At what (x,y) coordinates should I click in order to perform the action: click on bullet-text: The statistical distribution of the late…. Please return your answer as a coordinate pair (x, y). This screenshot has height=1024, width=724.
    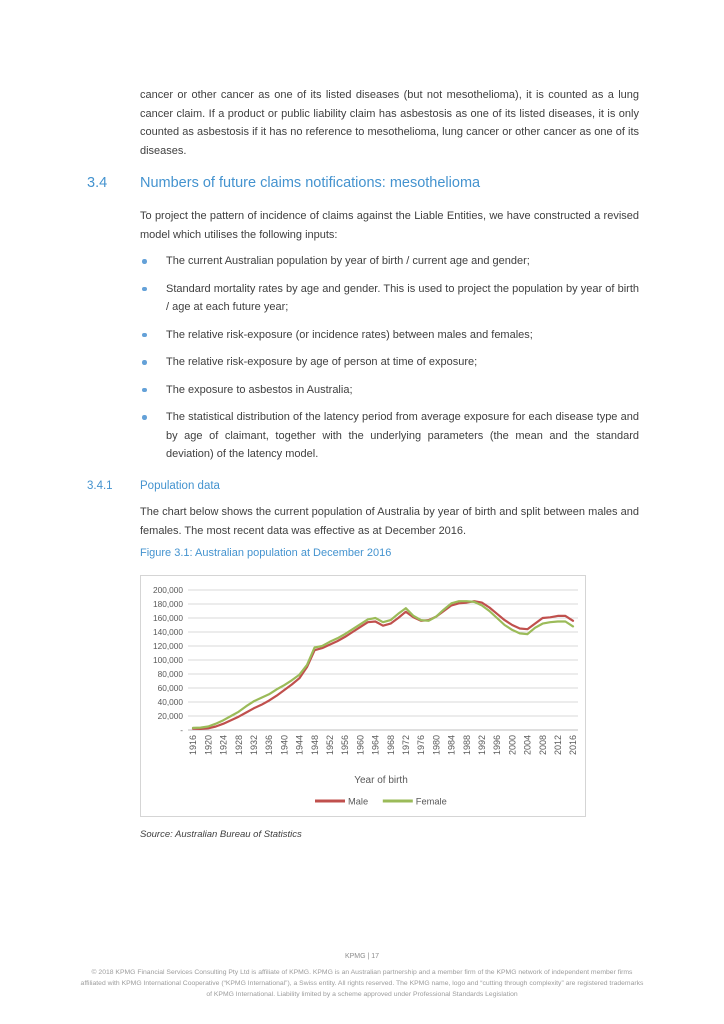
    Looking at the image, I should click on (402, 435).